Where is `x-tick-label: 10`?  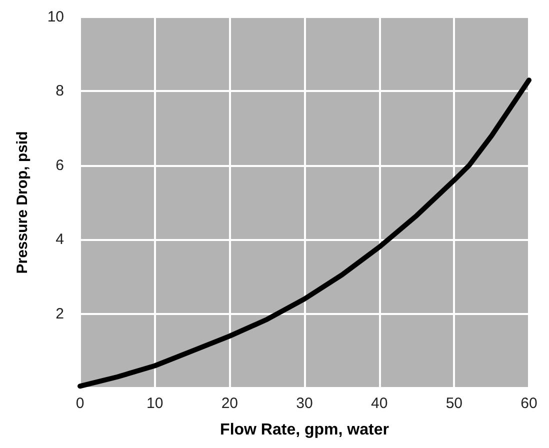
x-tick-label: 10 is located at coordinates (155, 403).